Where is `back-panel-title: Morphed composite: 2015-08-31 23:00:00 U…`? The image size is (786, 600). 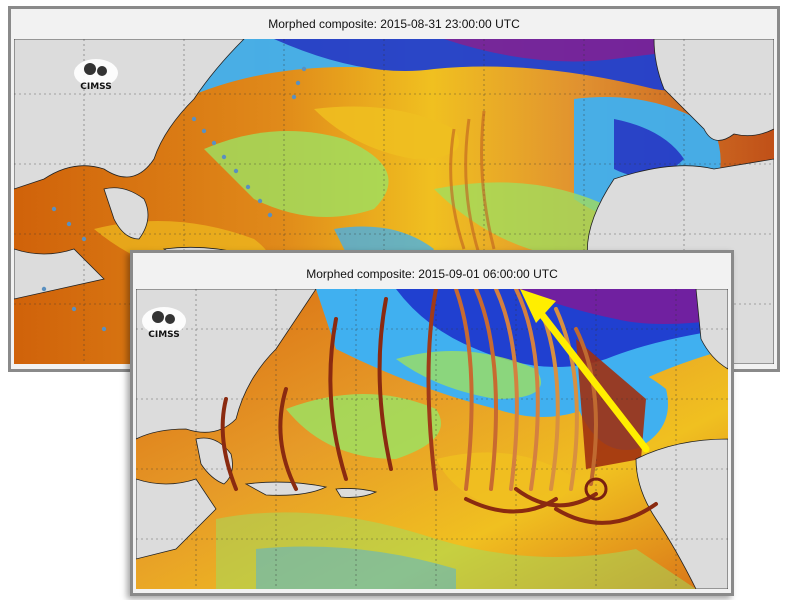 back-panel-title: Morphed composite: 2015-08-31 23:00:00 U… is located at coordinates (394, 24).